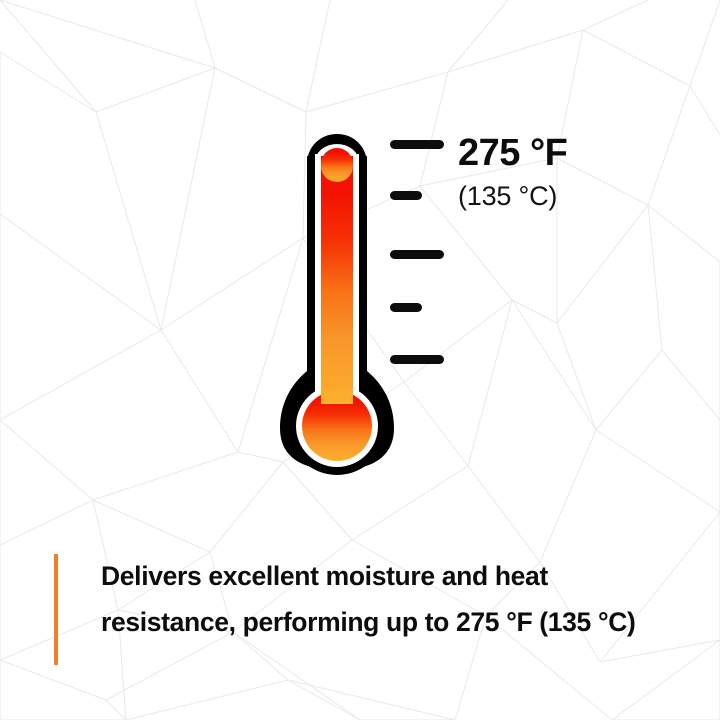 This screenshot has width=720, height=720. I want to click on readout-celsius: (135 °C), so click(508, 195).